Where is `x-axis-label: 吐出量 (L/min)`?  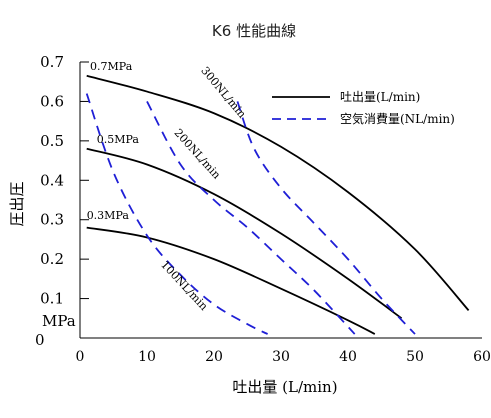 x-axis-label: 吐出量 (L/min) is located at coordinates (284, 387).